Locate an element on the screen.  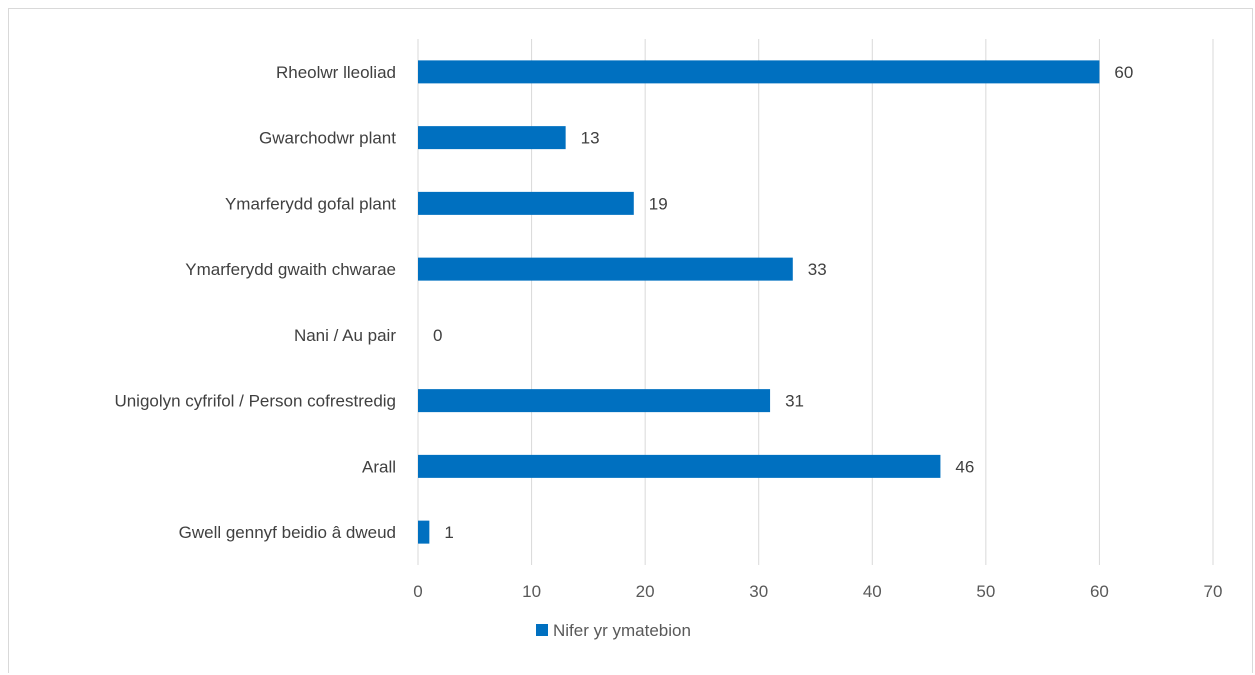
category-label: Gwarchodwr plant is located at coordinates (327, 138).